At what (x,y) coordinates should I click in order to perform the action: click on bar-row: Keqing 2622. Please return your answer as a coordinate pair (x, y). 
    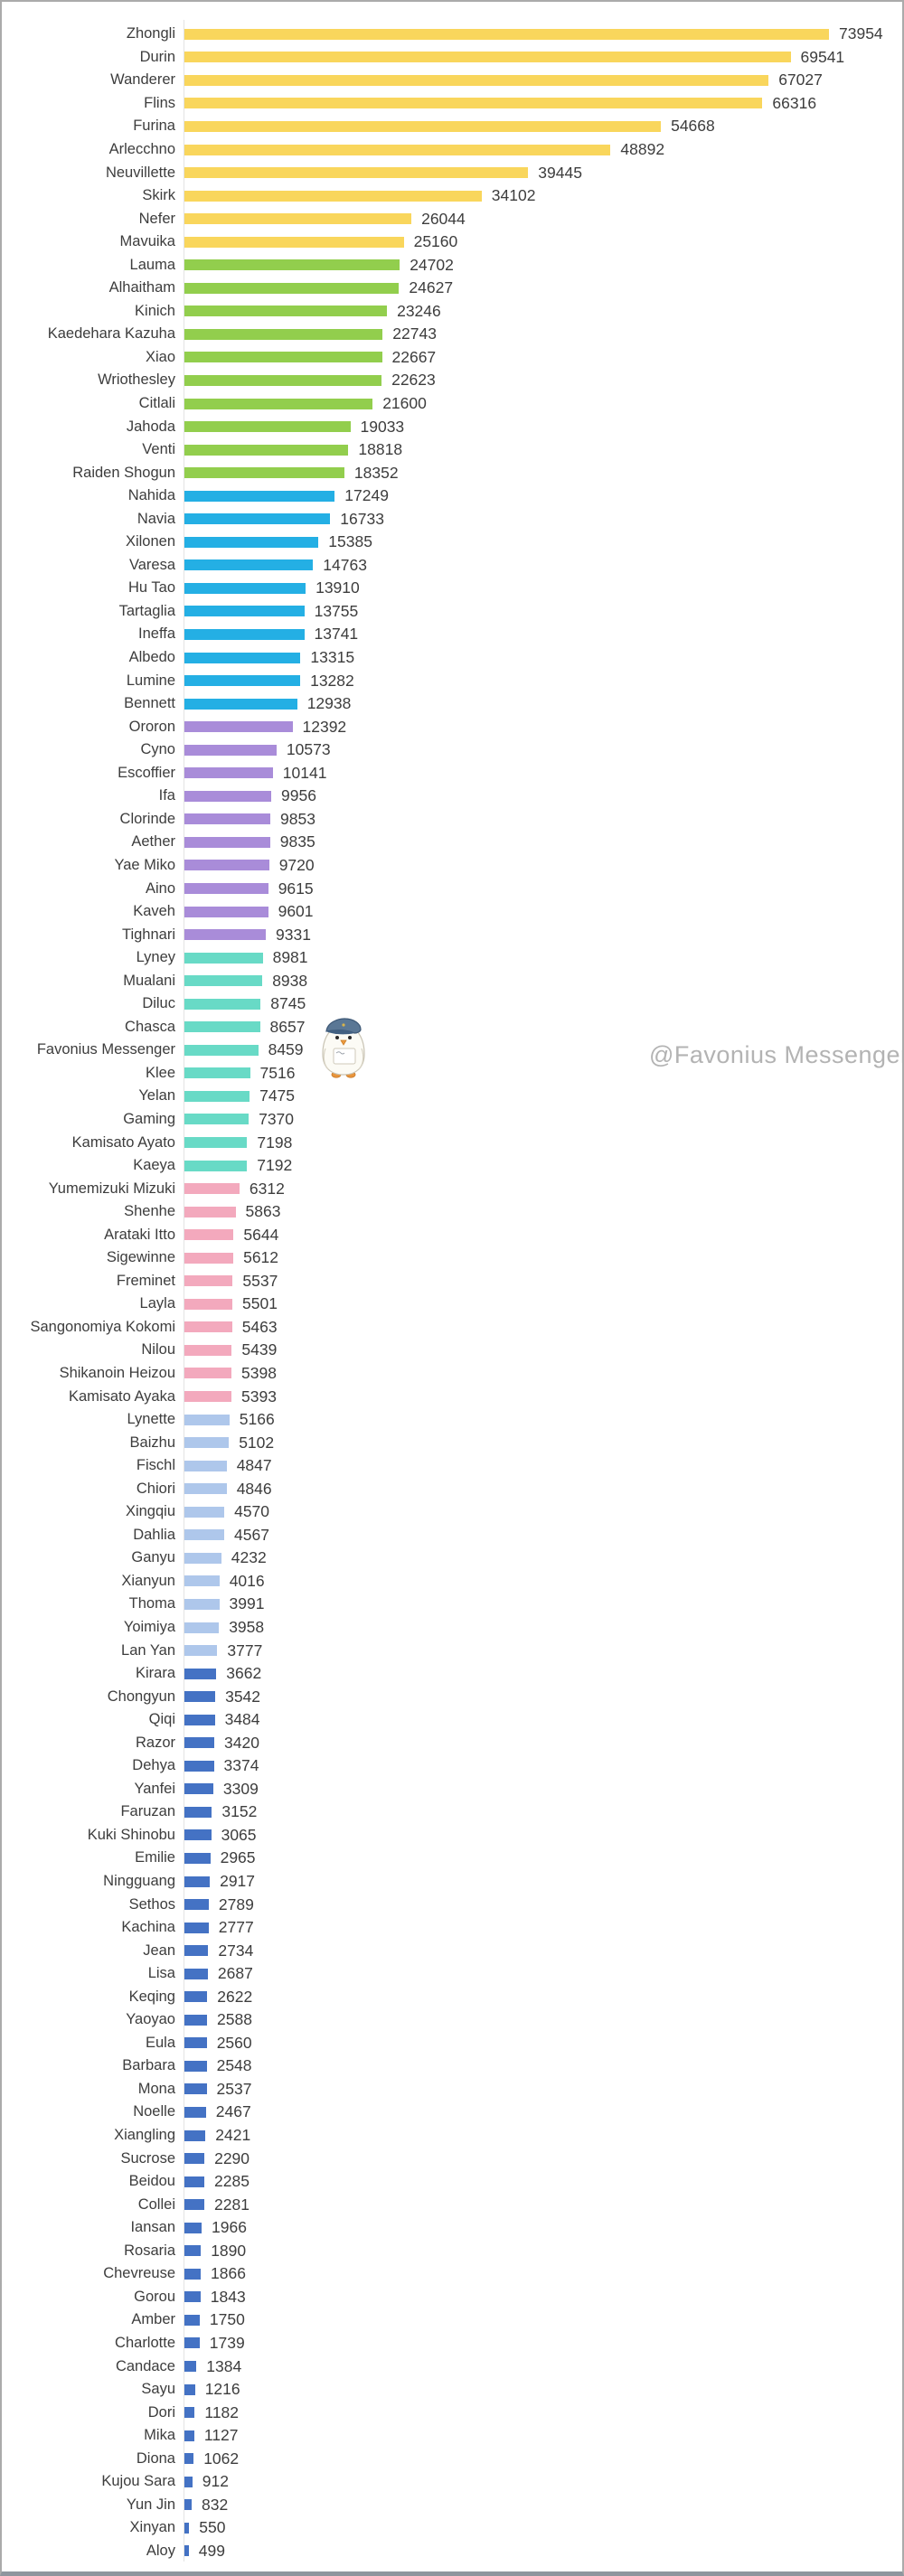
    Looking at the image, I should click on (452, 1997).